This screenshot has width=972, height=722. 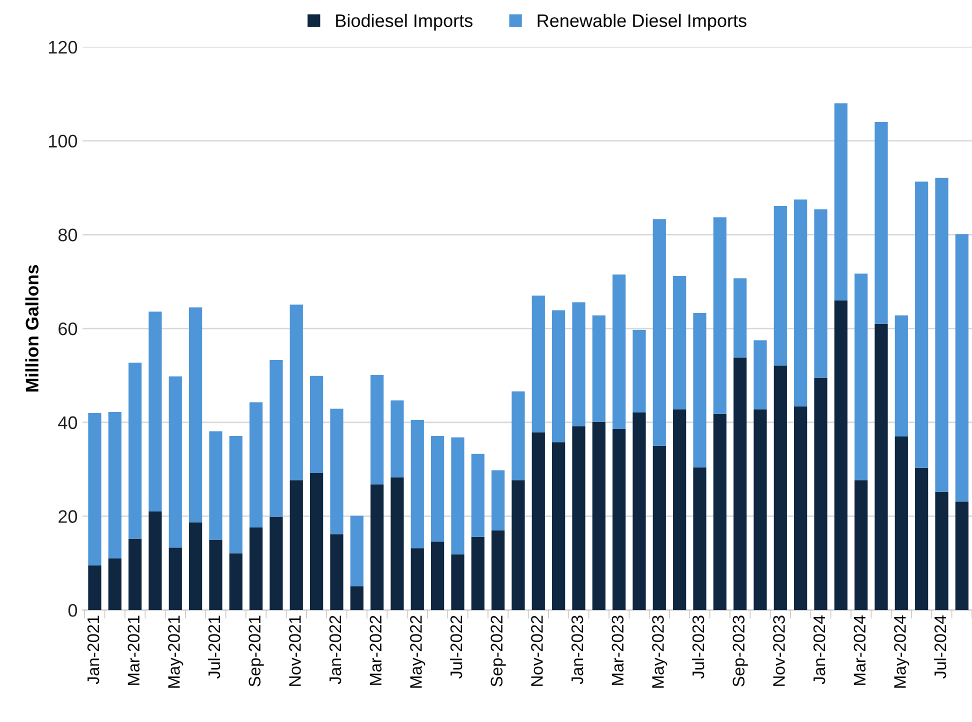 I want to click on y-tick-label: 60, so click(x=68, y=329).